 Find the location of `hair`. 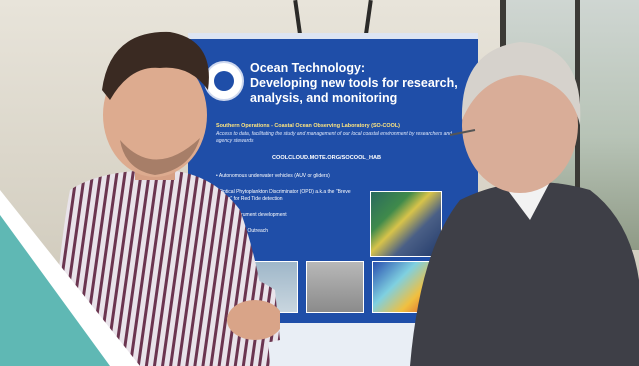

hair is located at coordinates (155, 65).